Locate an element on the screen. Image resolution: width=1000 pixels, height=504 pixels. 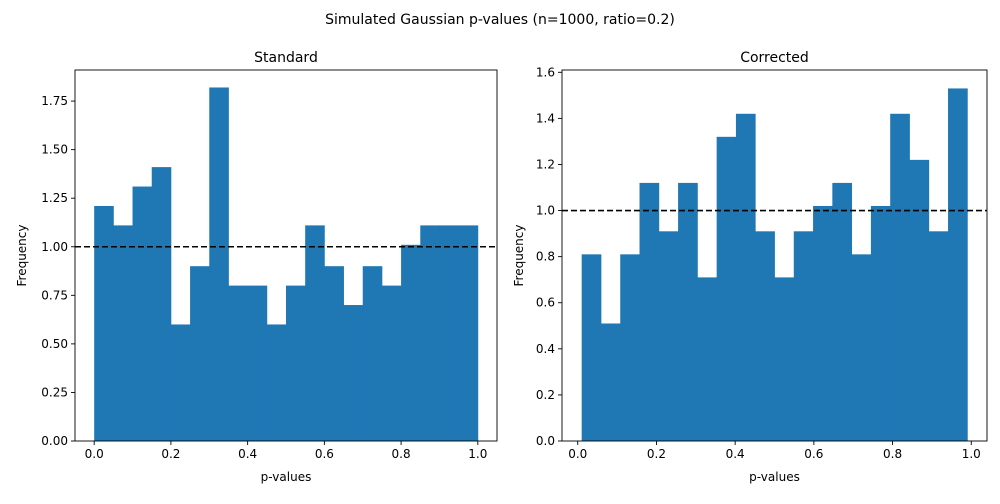
corrected-xtick-label-4: 0.8 is located at coordinates (892, 454).